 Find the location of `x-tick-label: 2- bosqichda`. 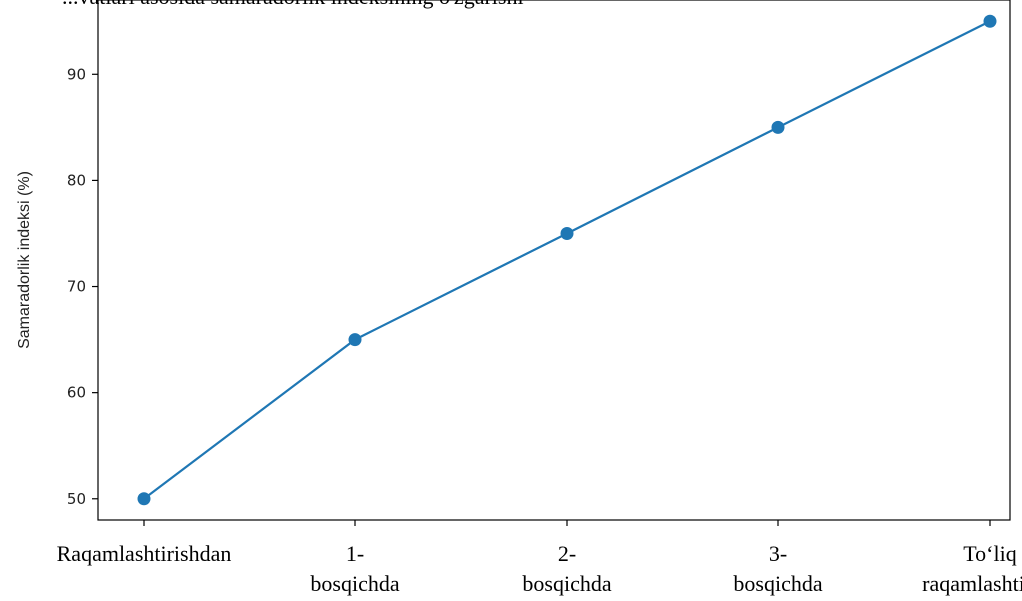

x-tick-label: 2- bosqichda is located at coordinates (566, 568).